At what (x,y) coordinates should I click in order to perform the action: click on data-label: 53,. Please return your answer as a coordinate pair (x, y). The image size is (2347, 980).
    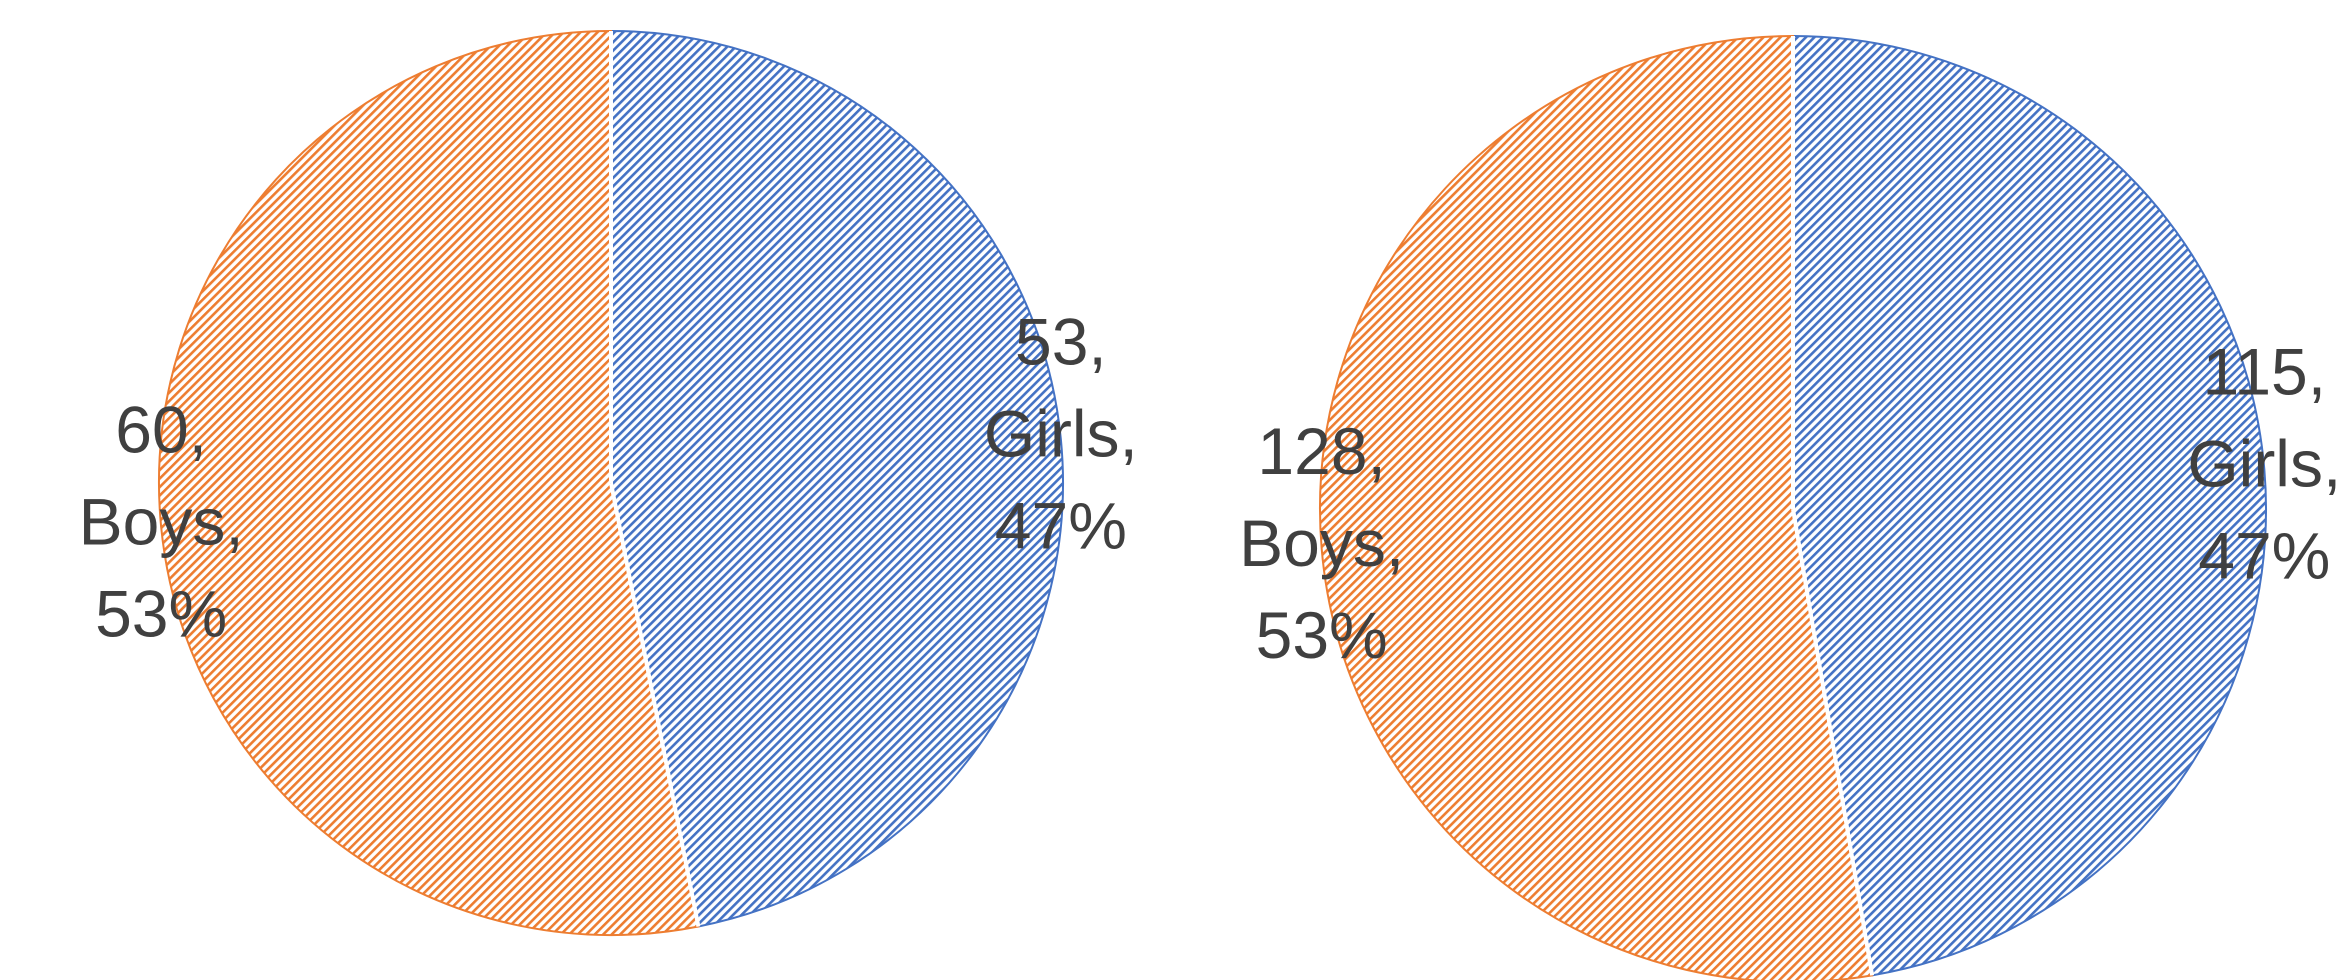
    Looking at the image, I should click on (1061, 342).